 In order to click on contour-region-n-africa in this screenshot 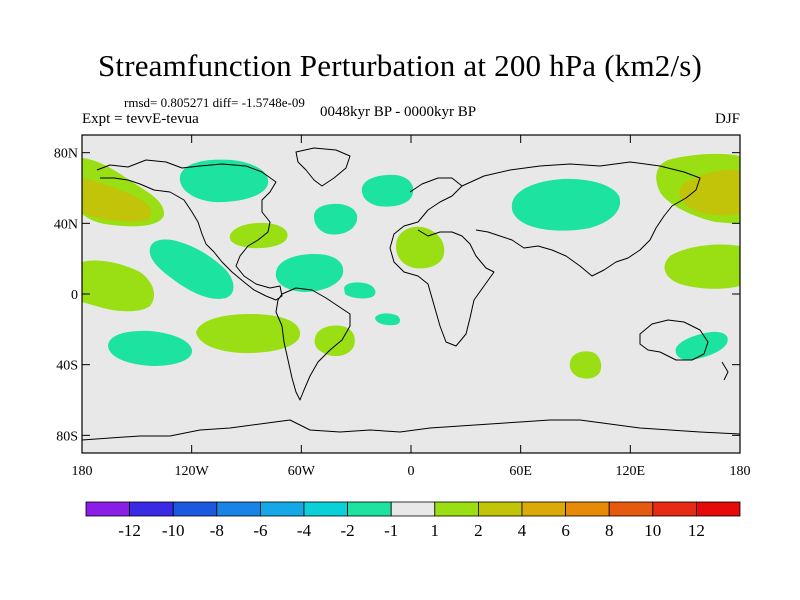, I will do `click(420, 247)`.